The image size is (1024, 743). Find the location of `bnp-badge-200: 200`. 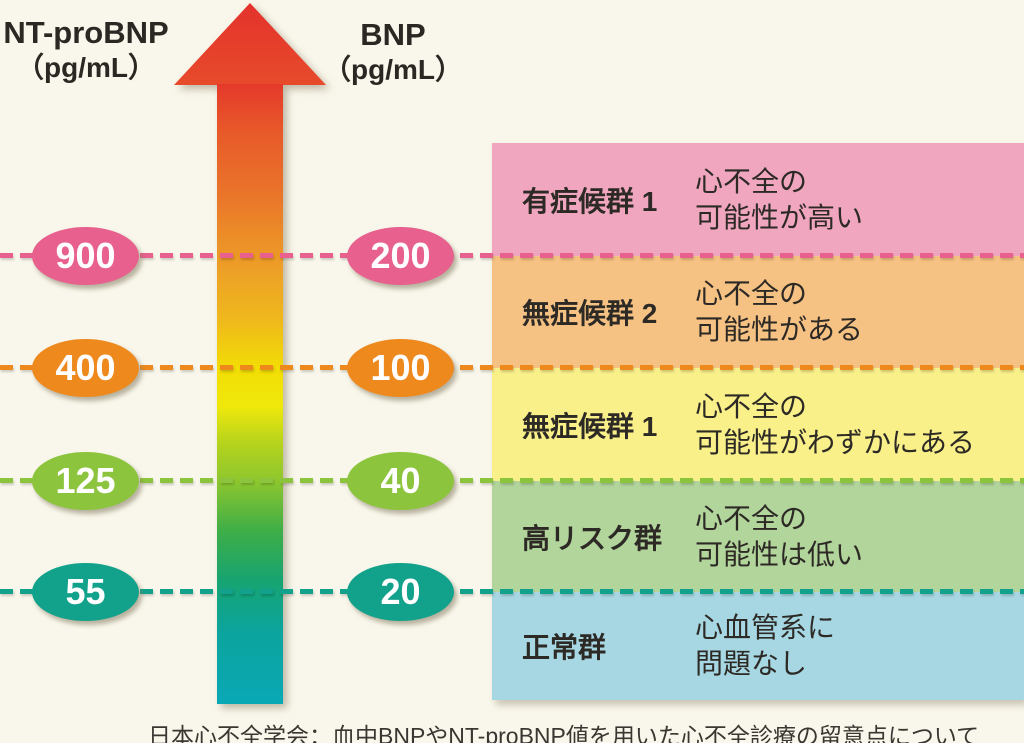

bnp-badge-200: 200 is located at coordinates (400, 256).